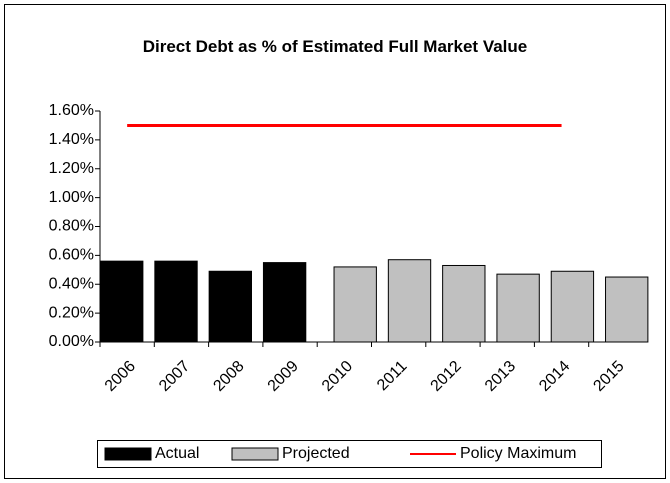  What do you see at coordinates (518, 453) in the screenshot?
I see `legend-label: Policy Maximum` at bounding box center [518, 453].